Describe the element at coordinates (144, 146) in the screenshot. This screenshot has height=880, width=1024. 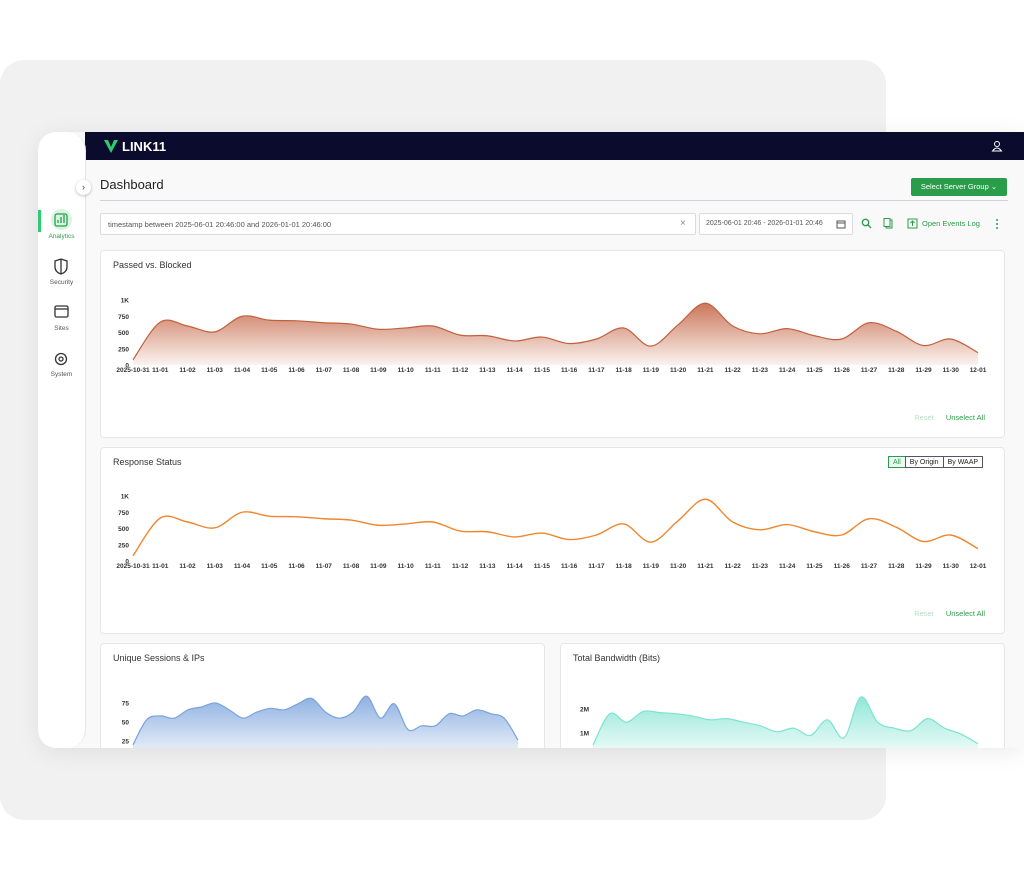
I see `logo: LINK11` at that location.